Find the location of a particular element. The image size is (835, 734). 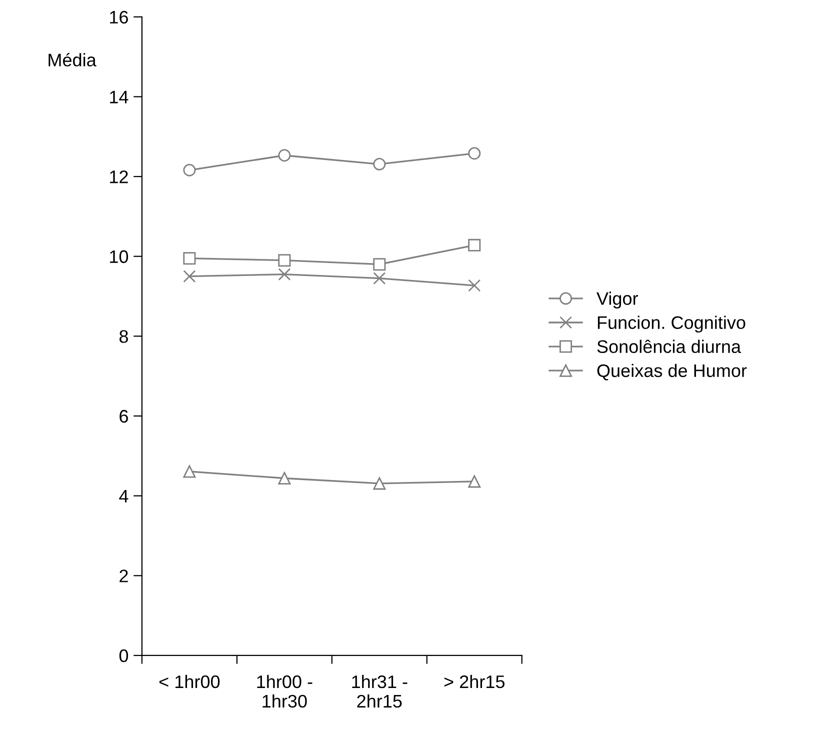

legend-label: Funcion. Cognitivo is located at coordinates (672, 324).